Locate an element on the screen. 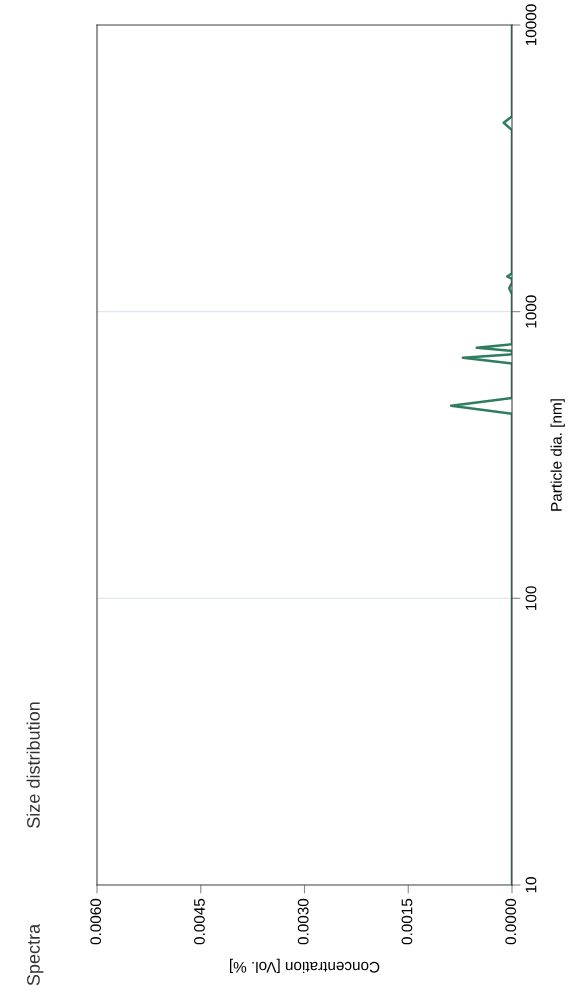  y-tick-label: 100 is located at coordinates (531, 598).